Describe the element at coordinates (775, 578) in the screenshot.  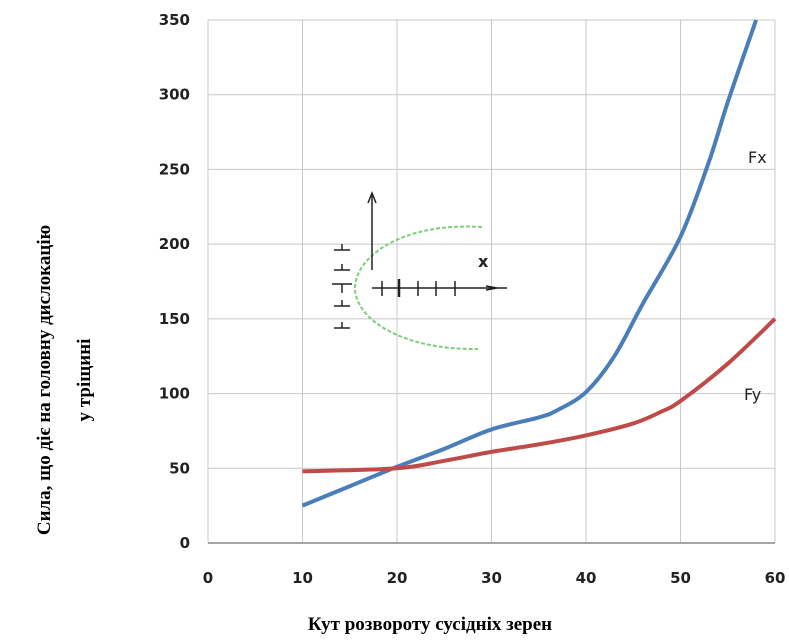
I see `x-tick-label: 60` at that location.